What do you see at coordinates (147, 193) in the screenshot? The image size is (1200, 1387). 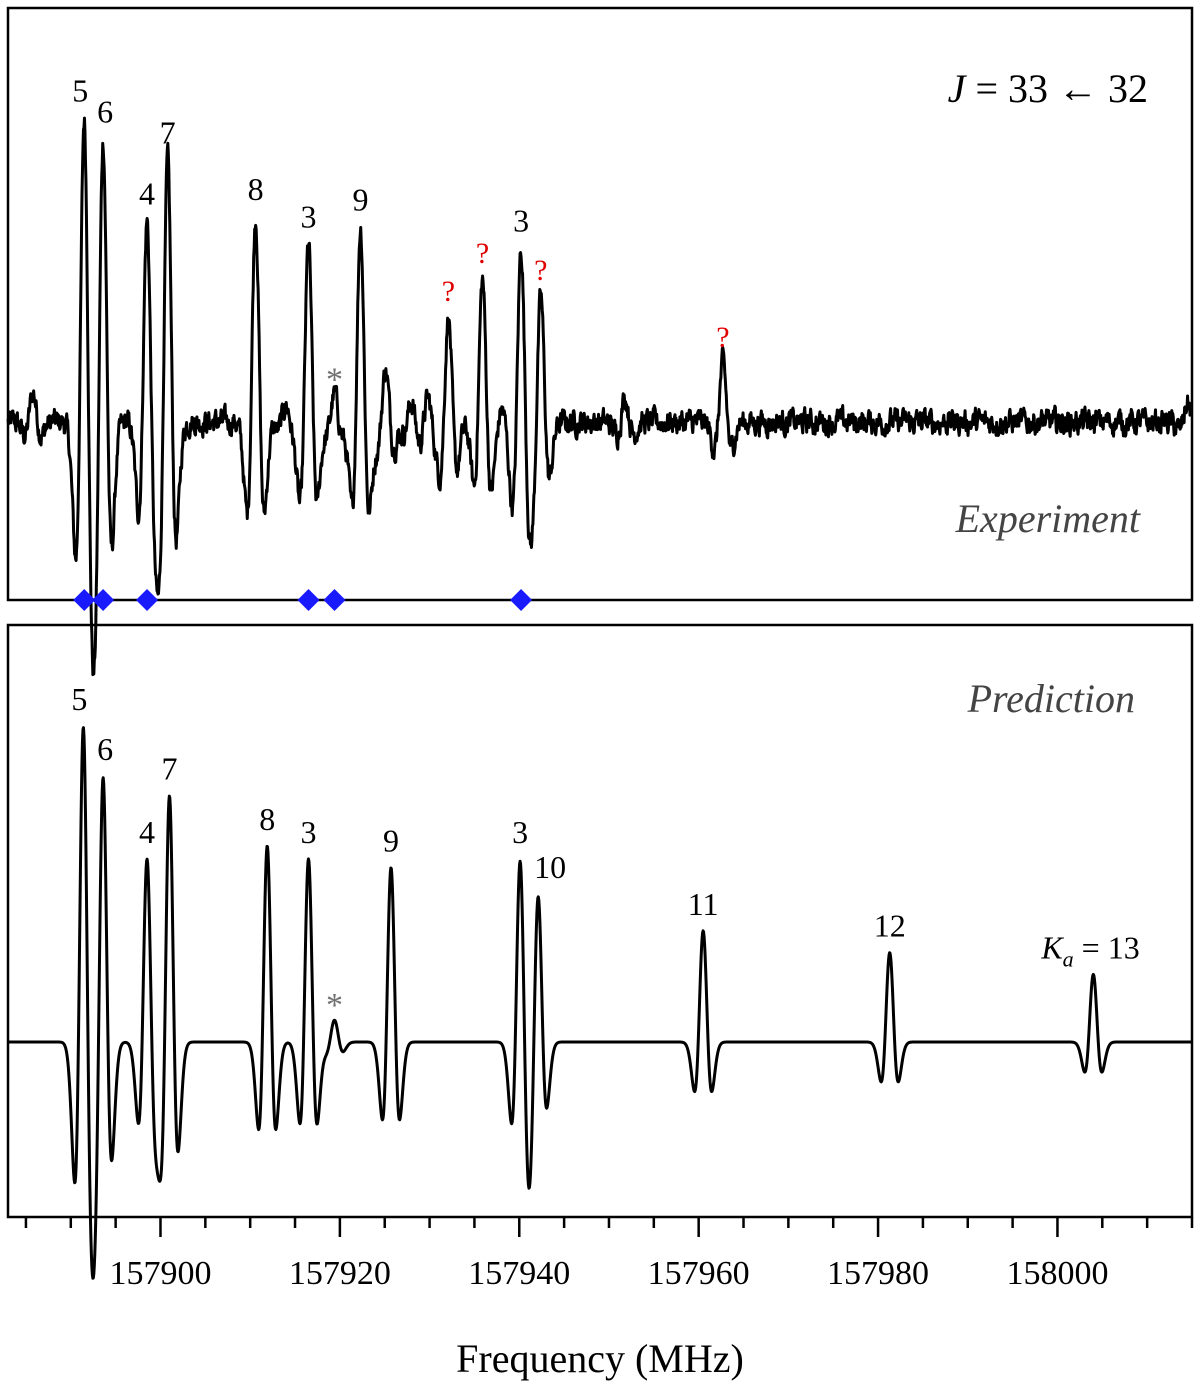 I see `experiment-peak-label: 4` at bounding box center [147, 193].